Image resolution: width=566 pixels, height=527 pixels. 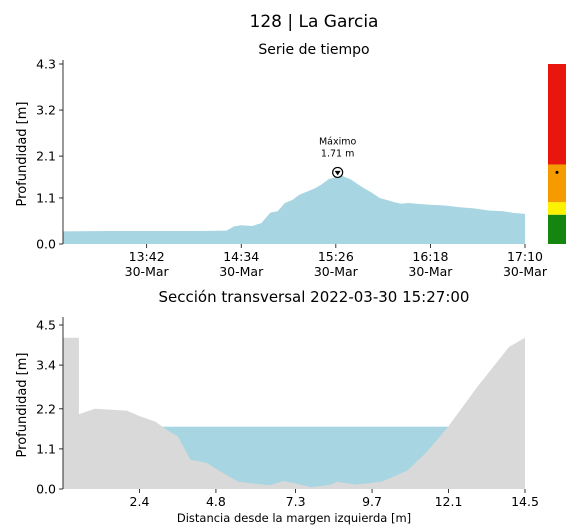 I want to click on max-annotation-value: 1.71 m, so click(x=337, y=153).